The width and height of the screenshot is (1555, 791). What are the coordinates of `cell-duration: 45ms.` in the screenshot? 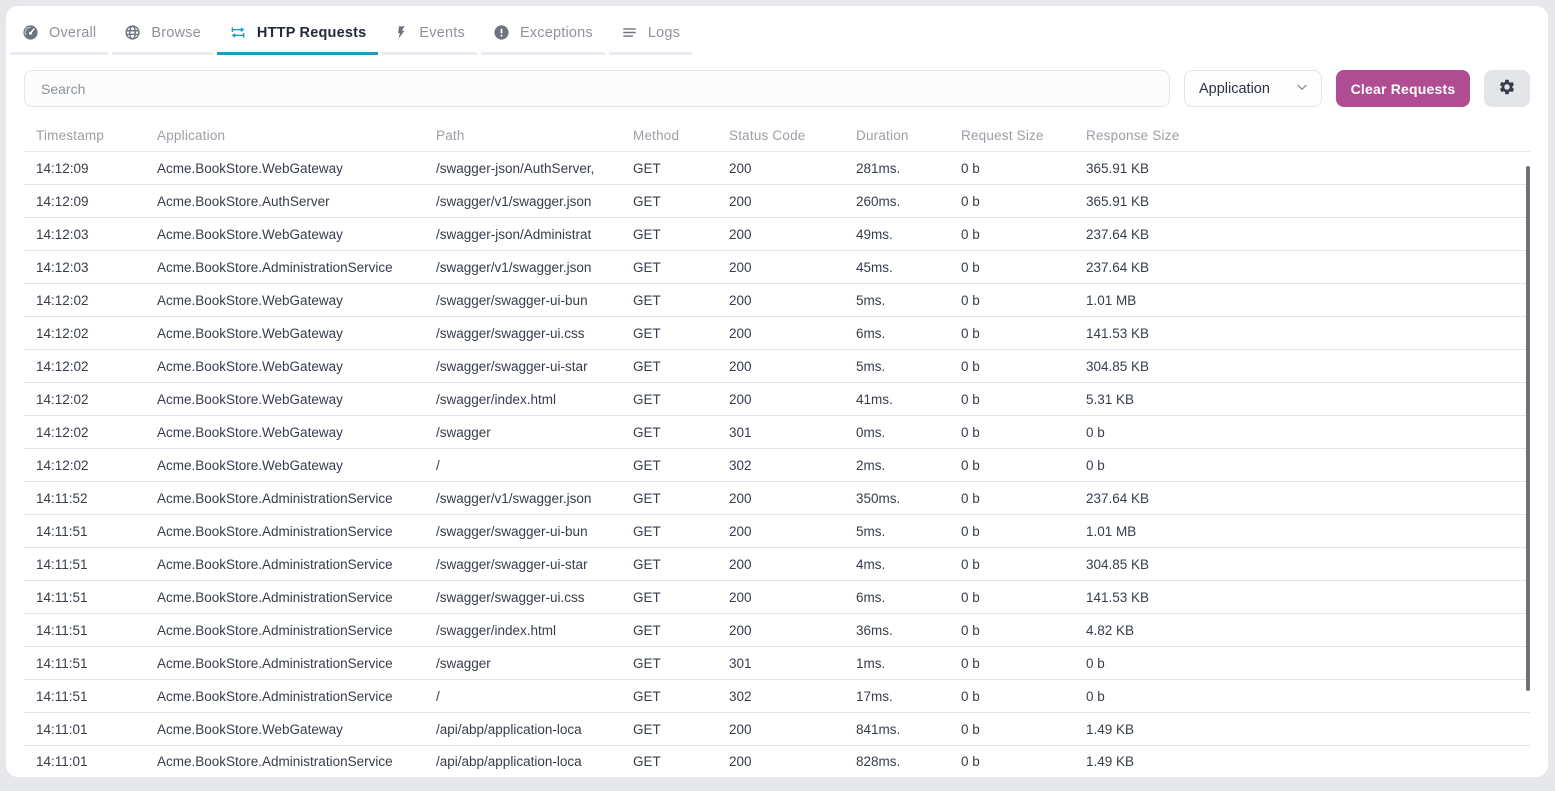 It's located at (874, 267).